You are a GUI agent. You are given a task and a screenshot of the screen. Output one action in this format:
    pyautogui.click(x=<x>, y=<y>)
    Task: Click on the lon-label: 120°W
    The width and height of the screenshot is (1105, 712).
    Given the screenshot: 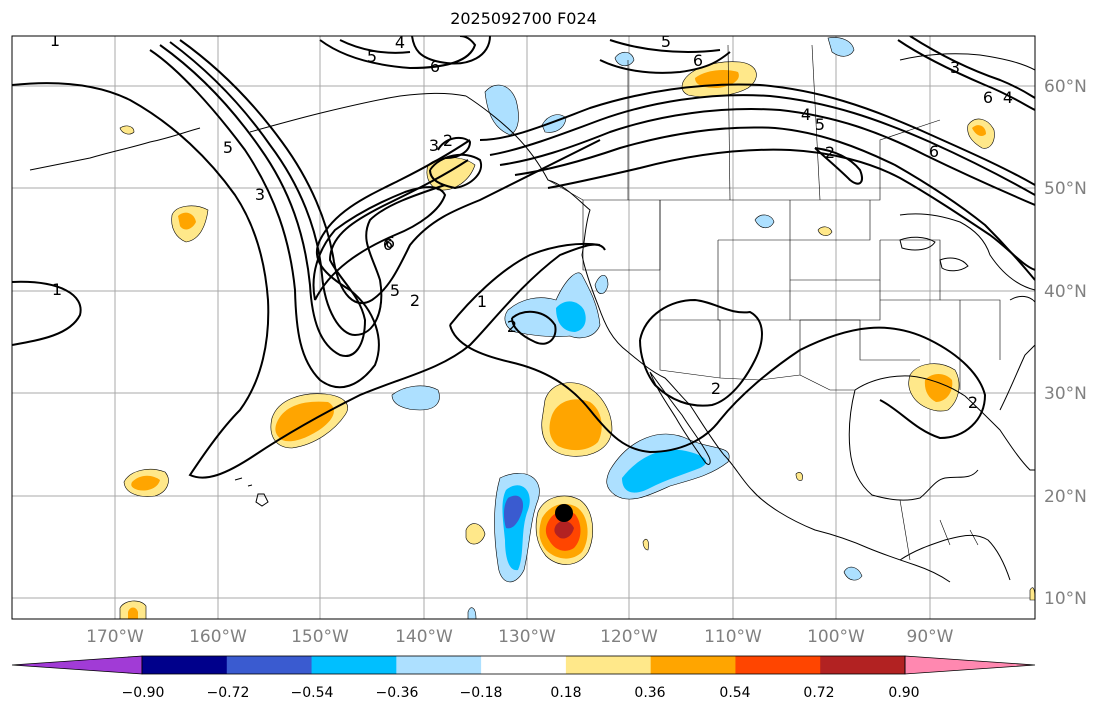 What is the action you would take?
    pyautogui.click(x=629, y=637)
    